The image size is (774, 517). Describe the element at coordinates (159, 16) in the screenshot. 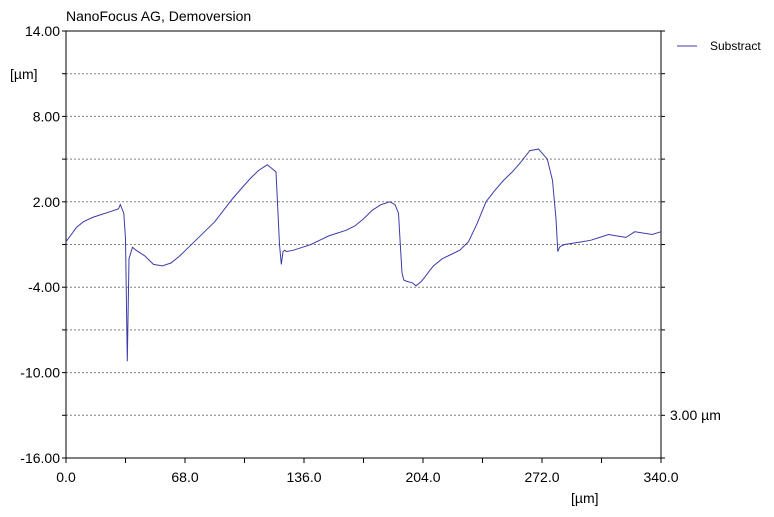

I see `chart-title: NanoFocus AG, Demoversion` at that location.